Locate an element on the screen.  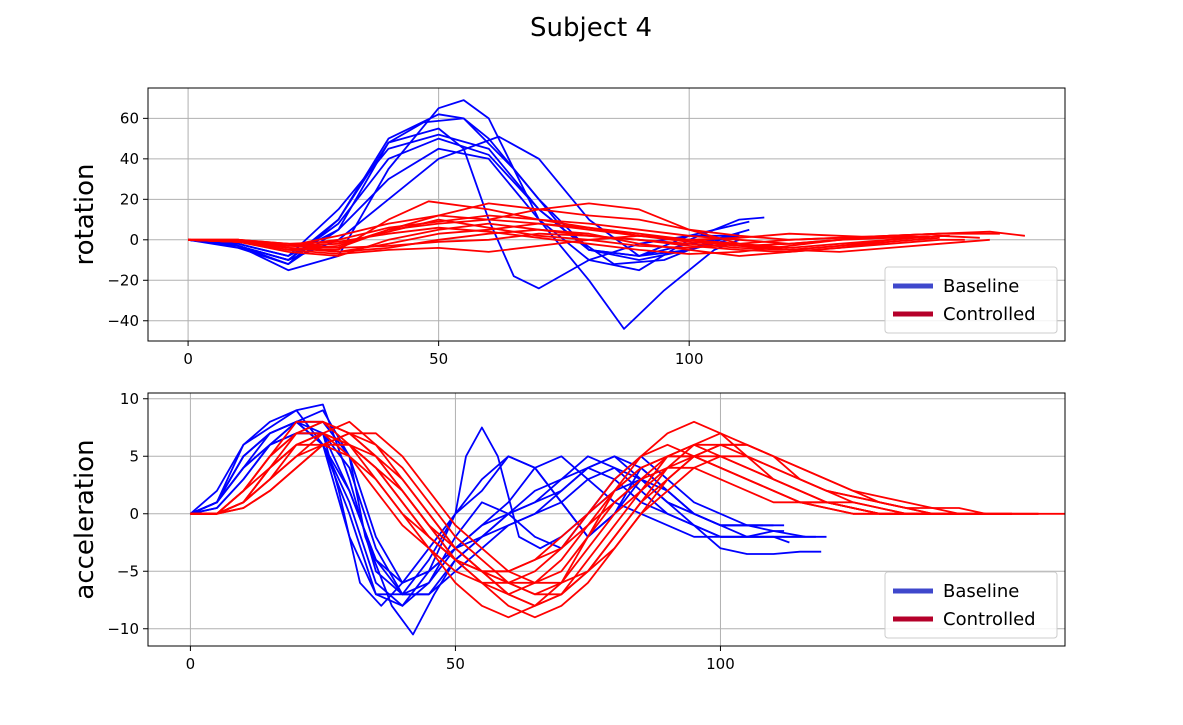
y-axis-label: rotation is located at coordinates (85, 215).